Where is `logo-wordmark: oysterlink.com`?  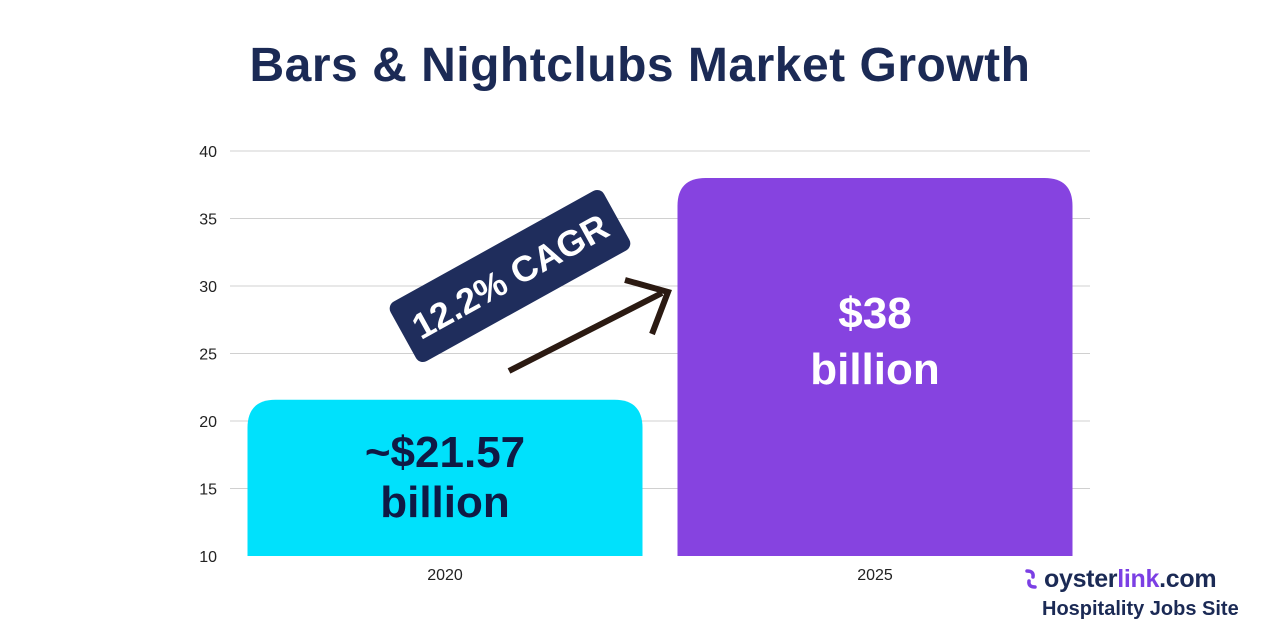 logo-wordmark: oysterlink.com is located at coordinates (1147, 579).